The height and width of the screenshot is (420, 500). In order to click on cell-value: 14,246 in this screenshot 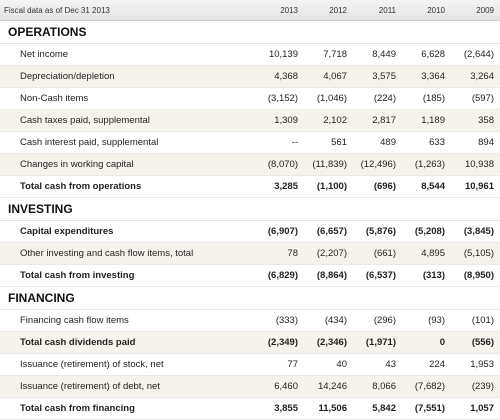, I will do `click(328, 386)`.